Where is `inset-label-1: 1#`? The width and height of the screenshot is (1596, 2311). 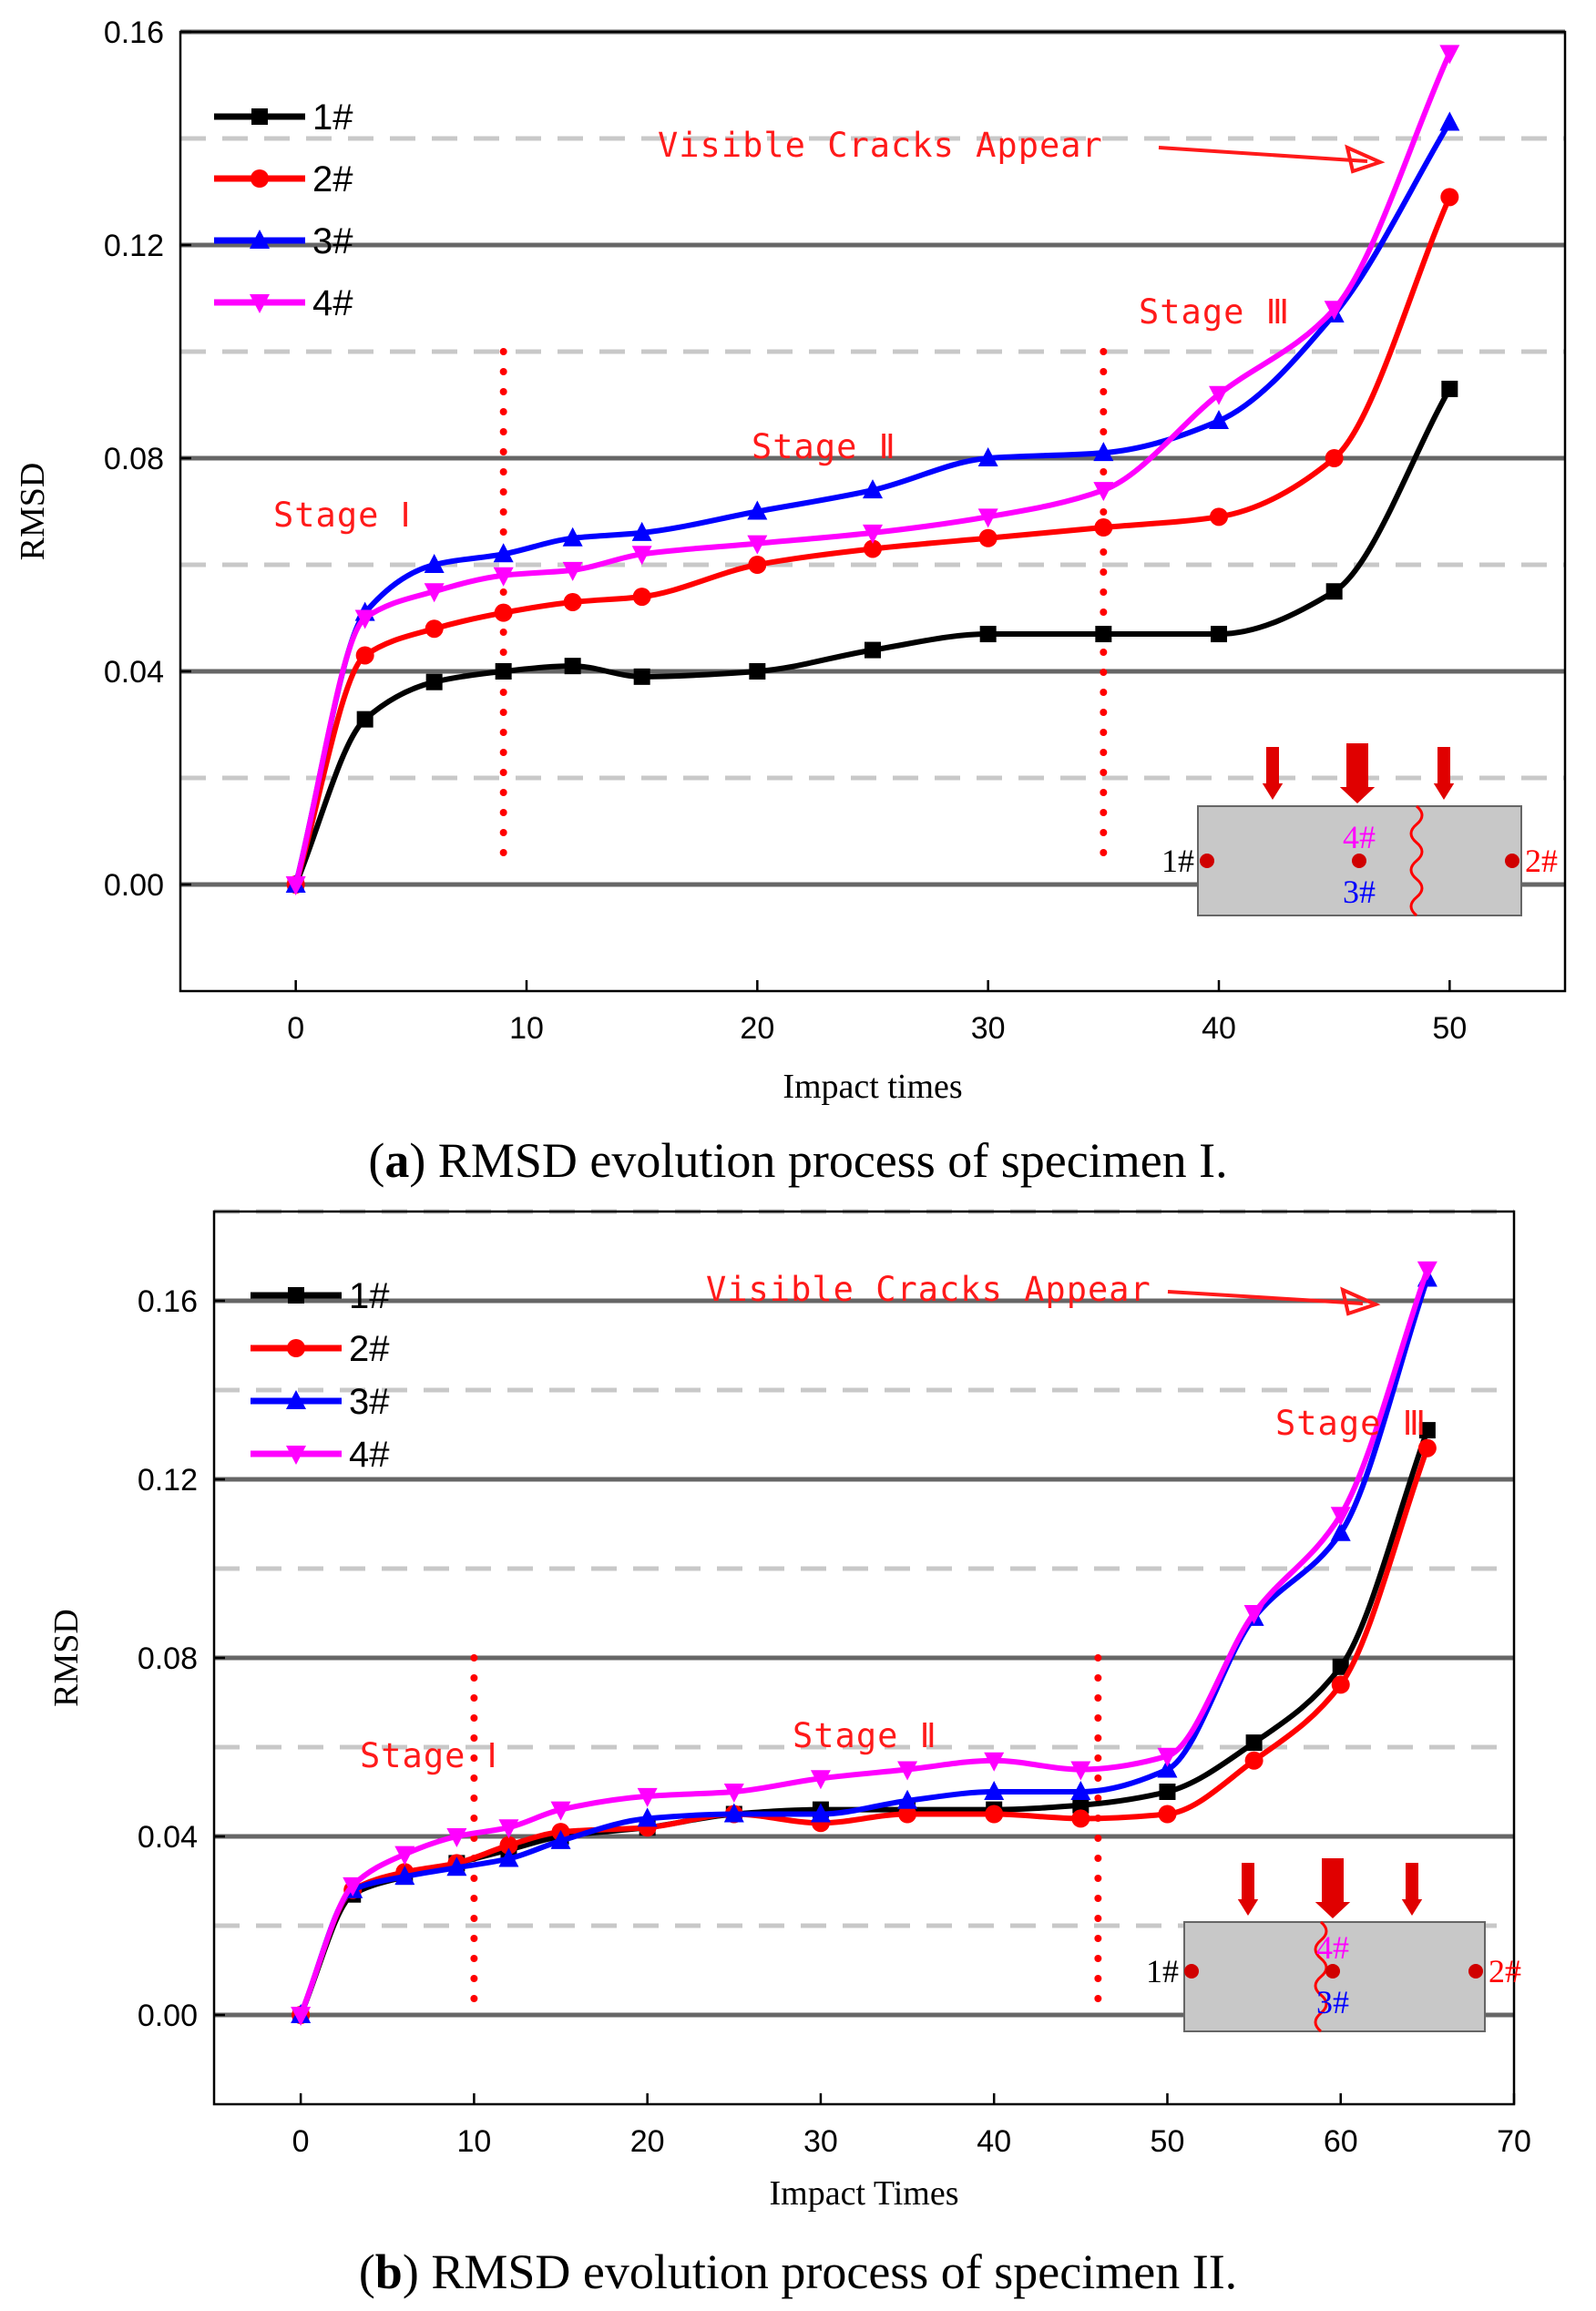
inset-label-1: 1# is located at coordinates (1177, 861).